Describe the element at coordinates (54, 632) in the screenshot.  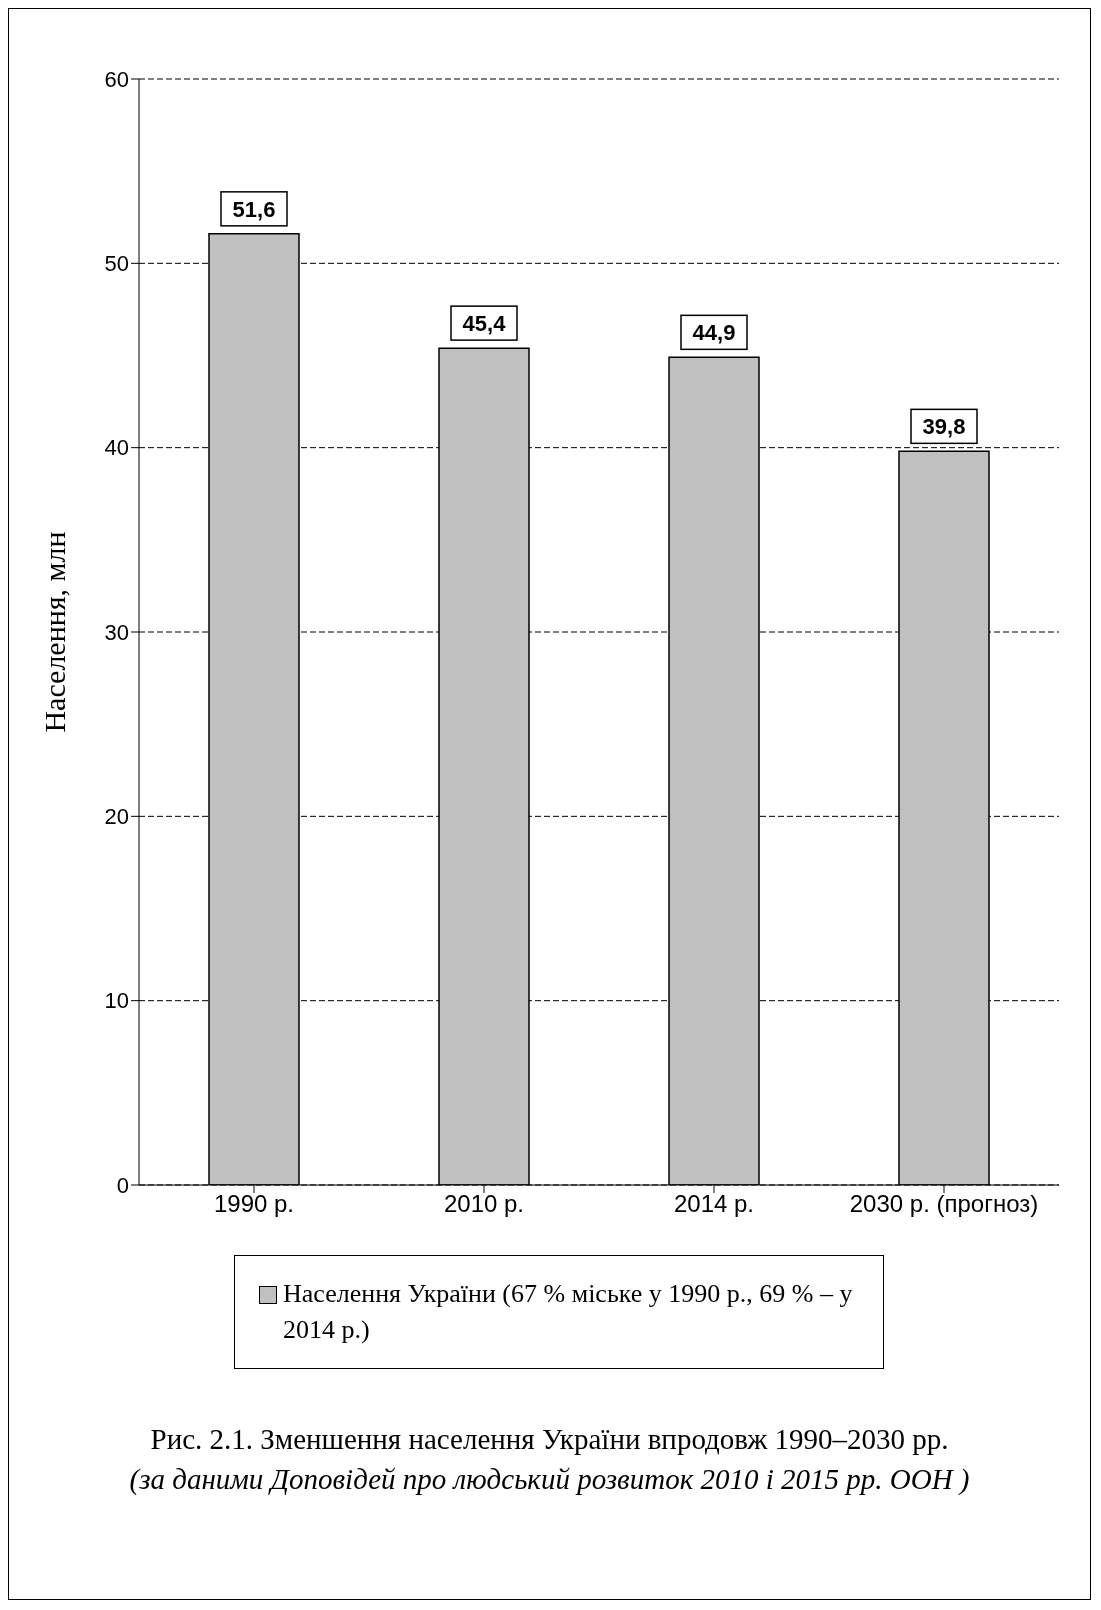
I see `y-axis-title: Населення, млн` at that location.